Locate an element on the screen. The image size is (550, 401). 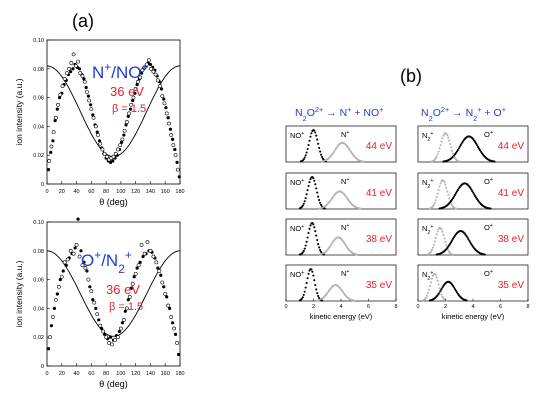
plot-frame is located at coordinates (113, 112).